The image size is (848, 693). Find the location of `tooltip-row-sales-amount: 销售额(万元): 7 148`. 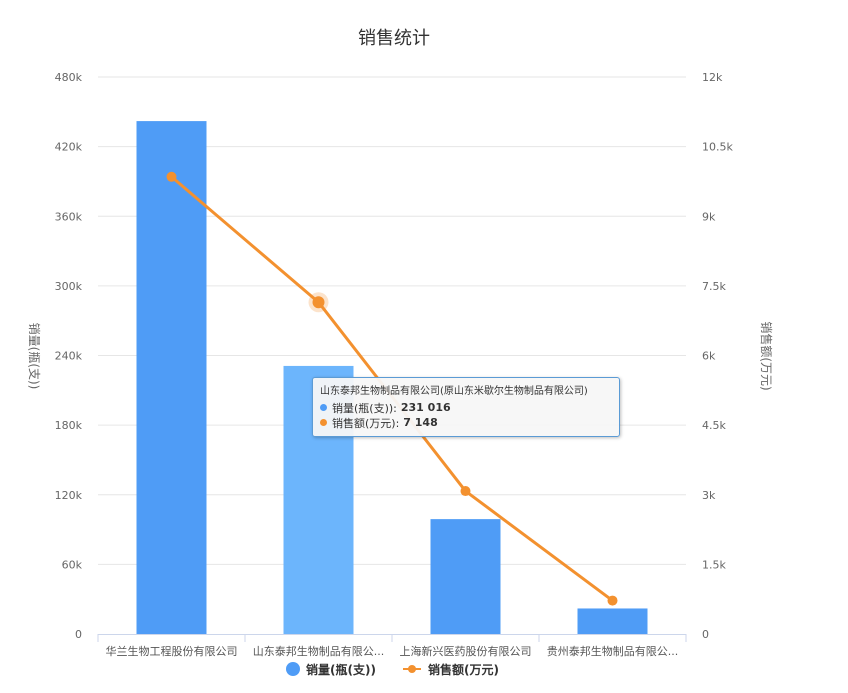

tooltip-row-sales-amount: 销售额(万元): 7 148 is located at coordinates (466, 422).